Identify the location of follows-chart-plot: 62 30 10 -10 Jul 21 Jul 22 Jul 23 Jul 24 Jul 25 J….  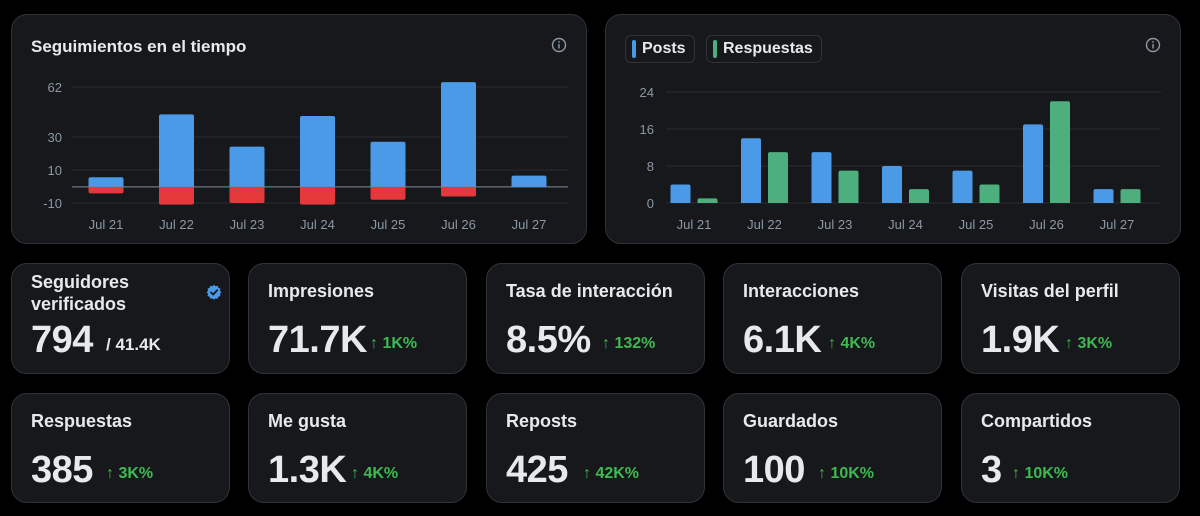
(305, 156).